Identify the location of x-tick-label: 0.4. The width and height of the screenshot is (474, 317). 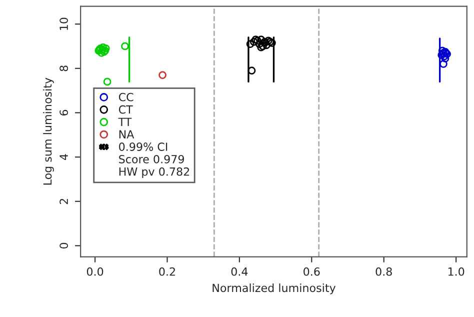
(239, 271).